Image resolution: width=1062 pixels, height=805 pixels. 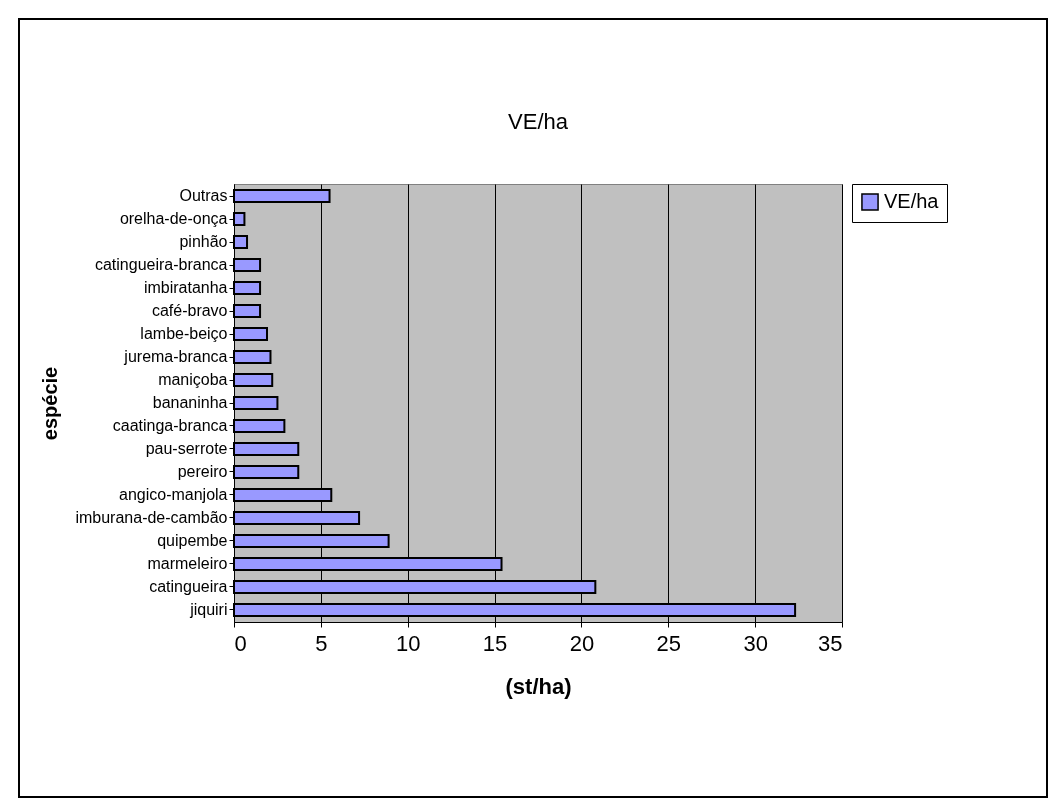 I want to click on legend-label: VE/ha, so click(x=912, y=201).